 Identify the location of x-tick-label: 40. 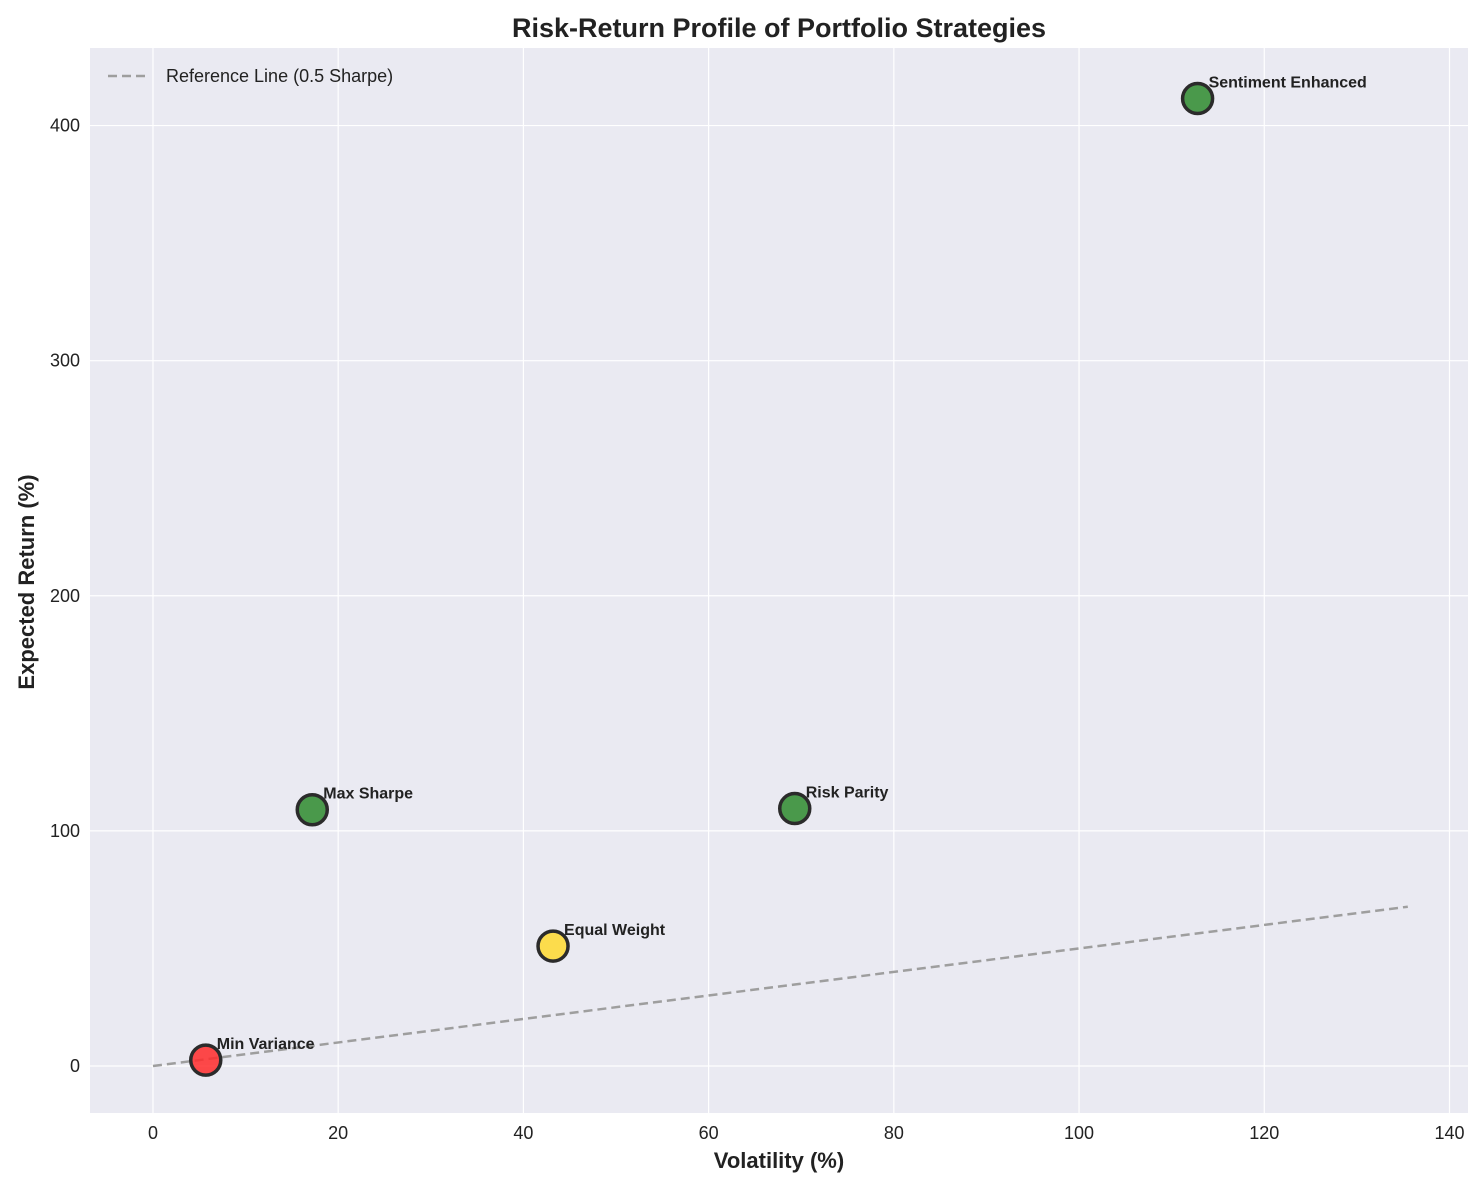
(523, 1133).